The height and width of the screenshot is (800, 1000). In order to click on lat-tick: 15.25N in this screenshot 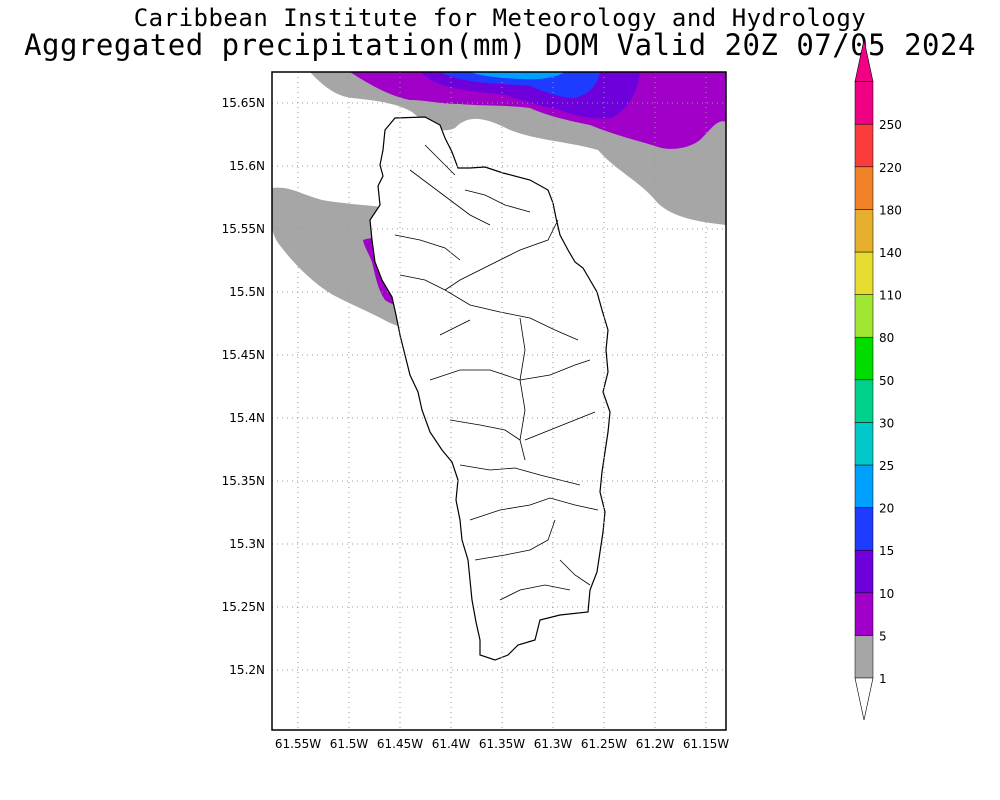, I will do `click(243, 607)`.